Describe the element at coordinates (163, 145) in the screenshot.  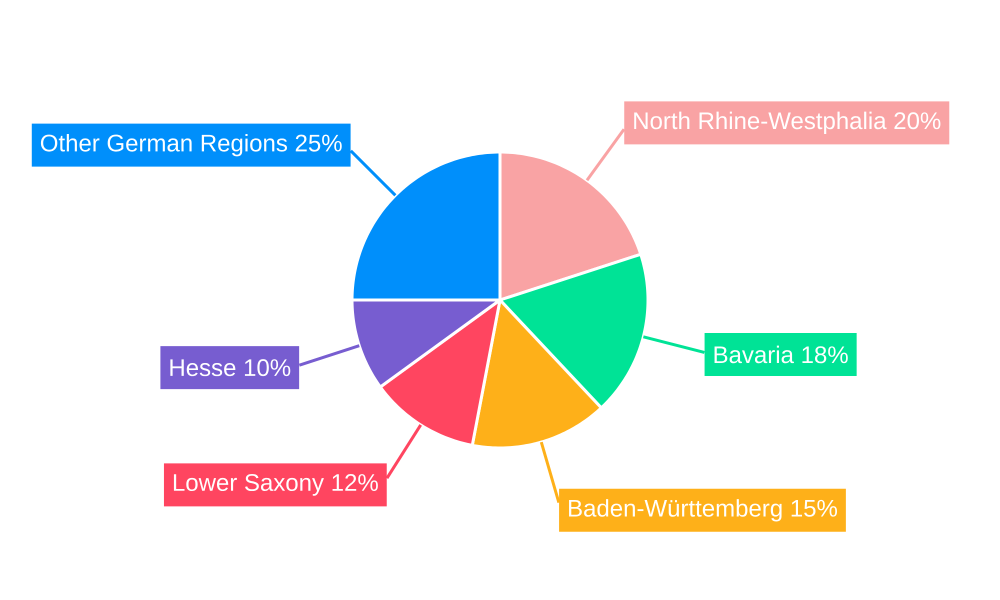
I see `slice-label: Other German Regions` at that location.